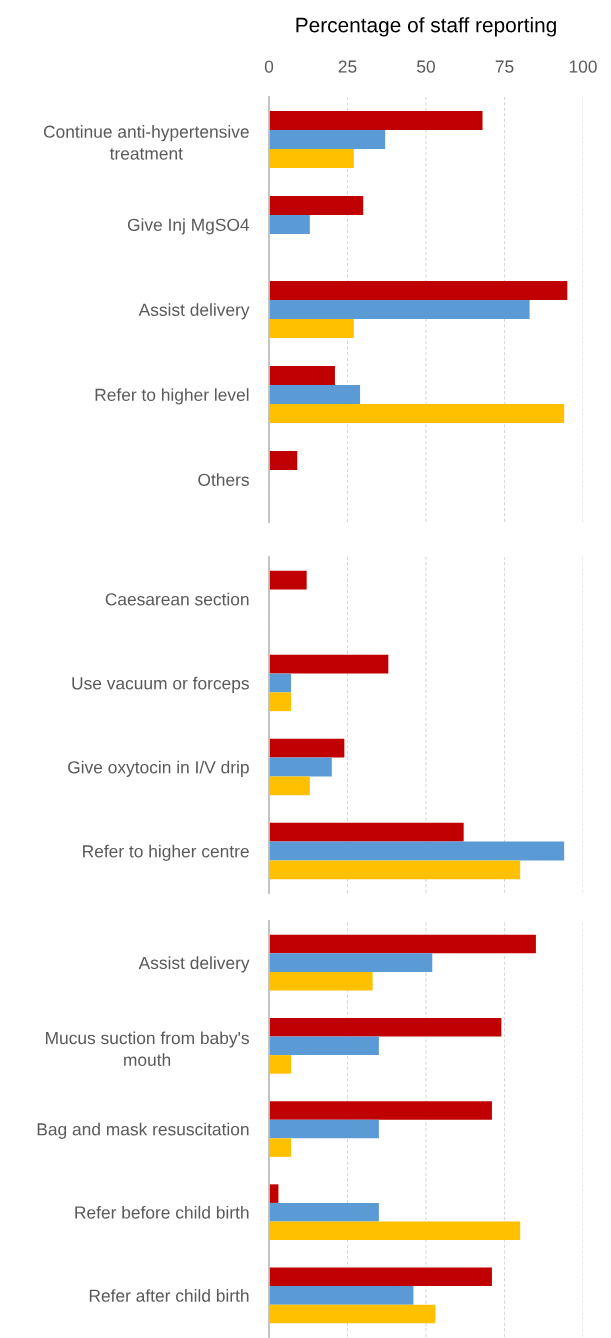  What do you see at coordinates (347, 66) in the screenshot?
I see `x-tick-label: 25` at bounding box center [347, 66].